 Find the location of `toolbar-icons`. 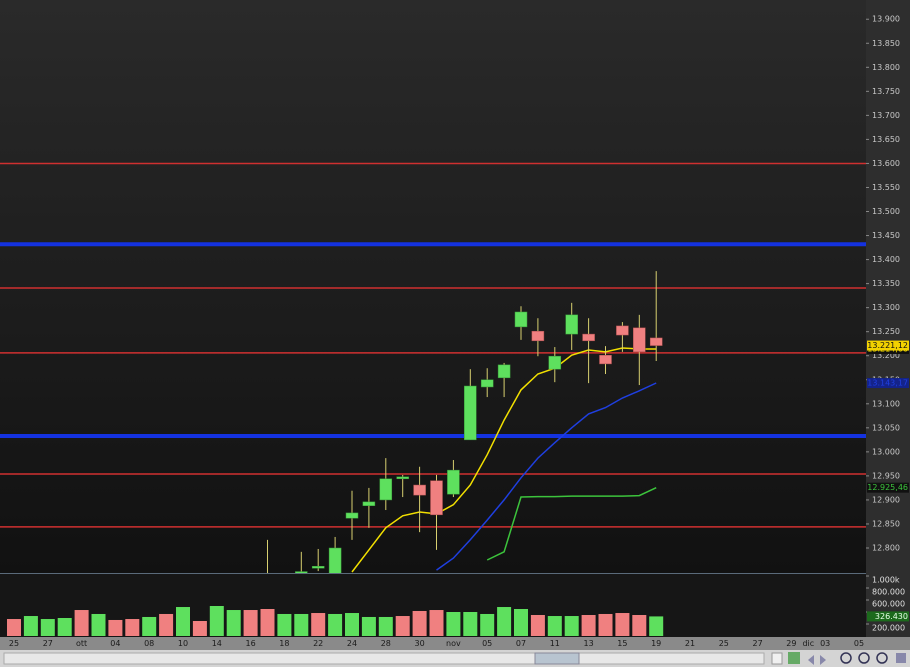

toolbar-icons is located at coordinates (847, 658).